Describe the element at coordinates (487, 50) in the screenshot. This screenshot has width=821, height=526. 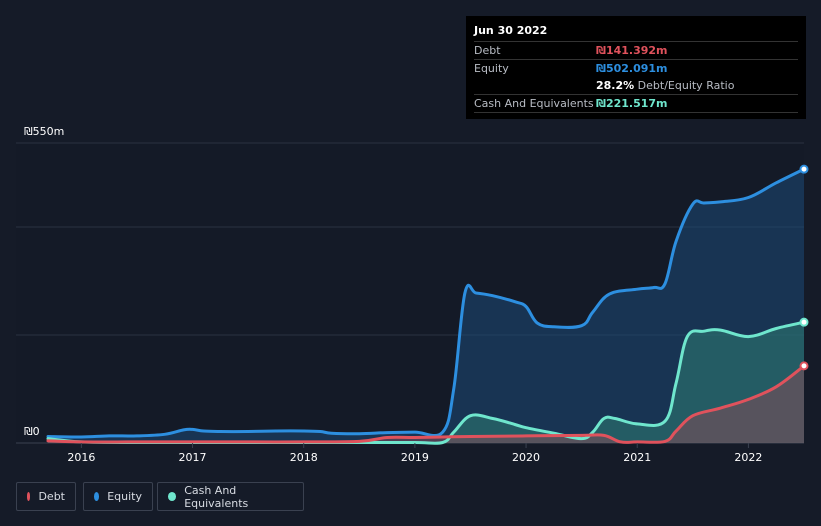
I see `tooltip-debt-label: Debt` at that location.